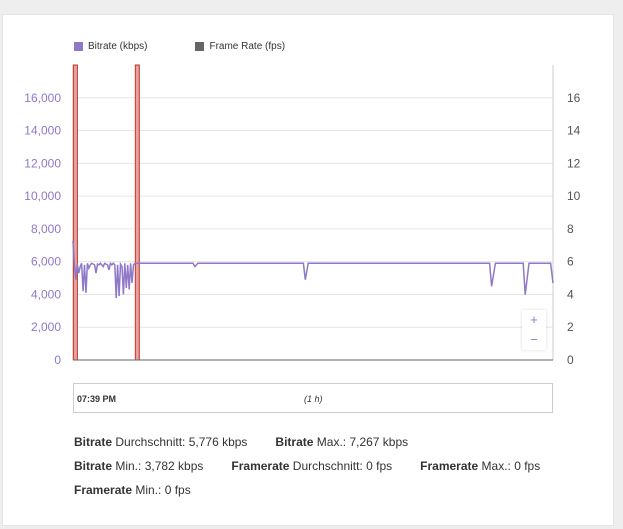 The height and width of the screenshot is (529, 623). What do you see at coordinates (200, 46) in the screenshot?
I see `legend-swatch-framerate` at bounding box center [200, 46].